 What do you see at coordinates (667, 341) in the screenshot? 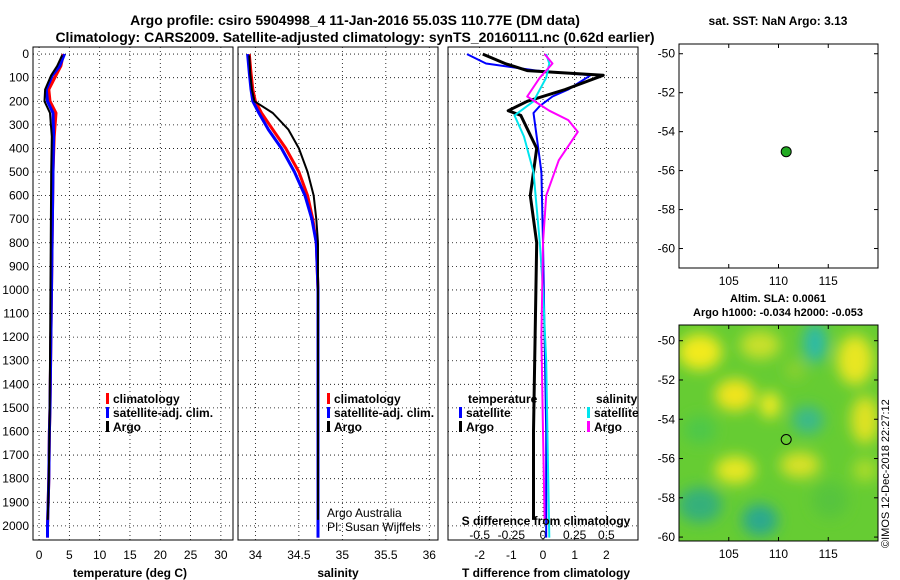
I see `lat-tick-label: -50` at bounding box center [667, 341].